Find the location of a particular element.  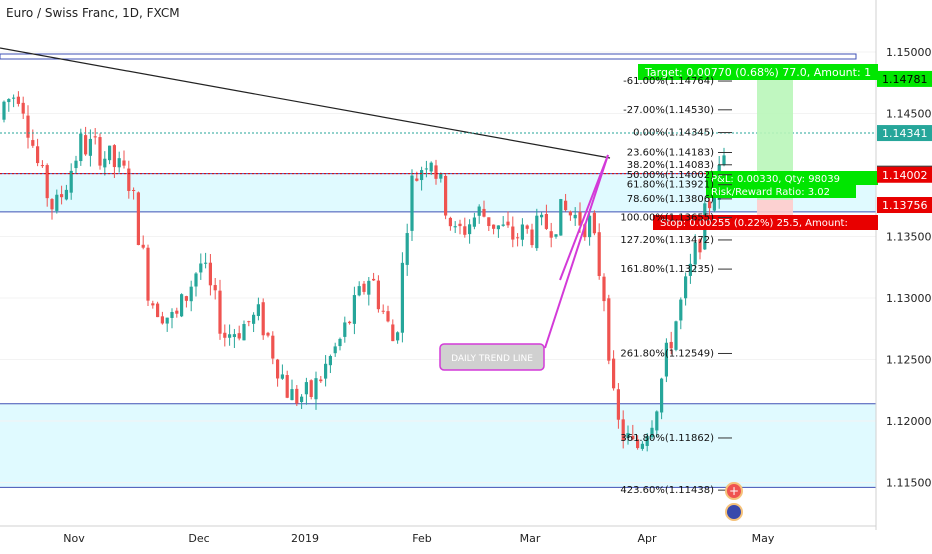

fib-level-label: -61.00%(1.14764) is located at coordinates (668, 81).